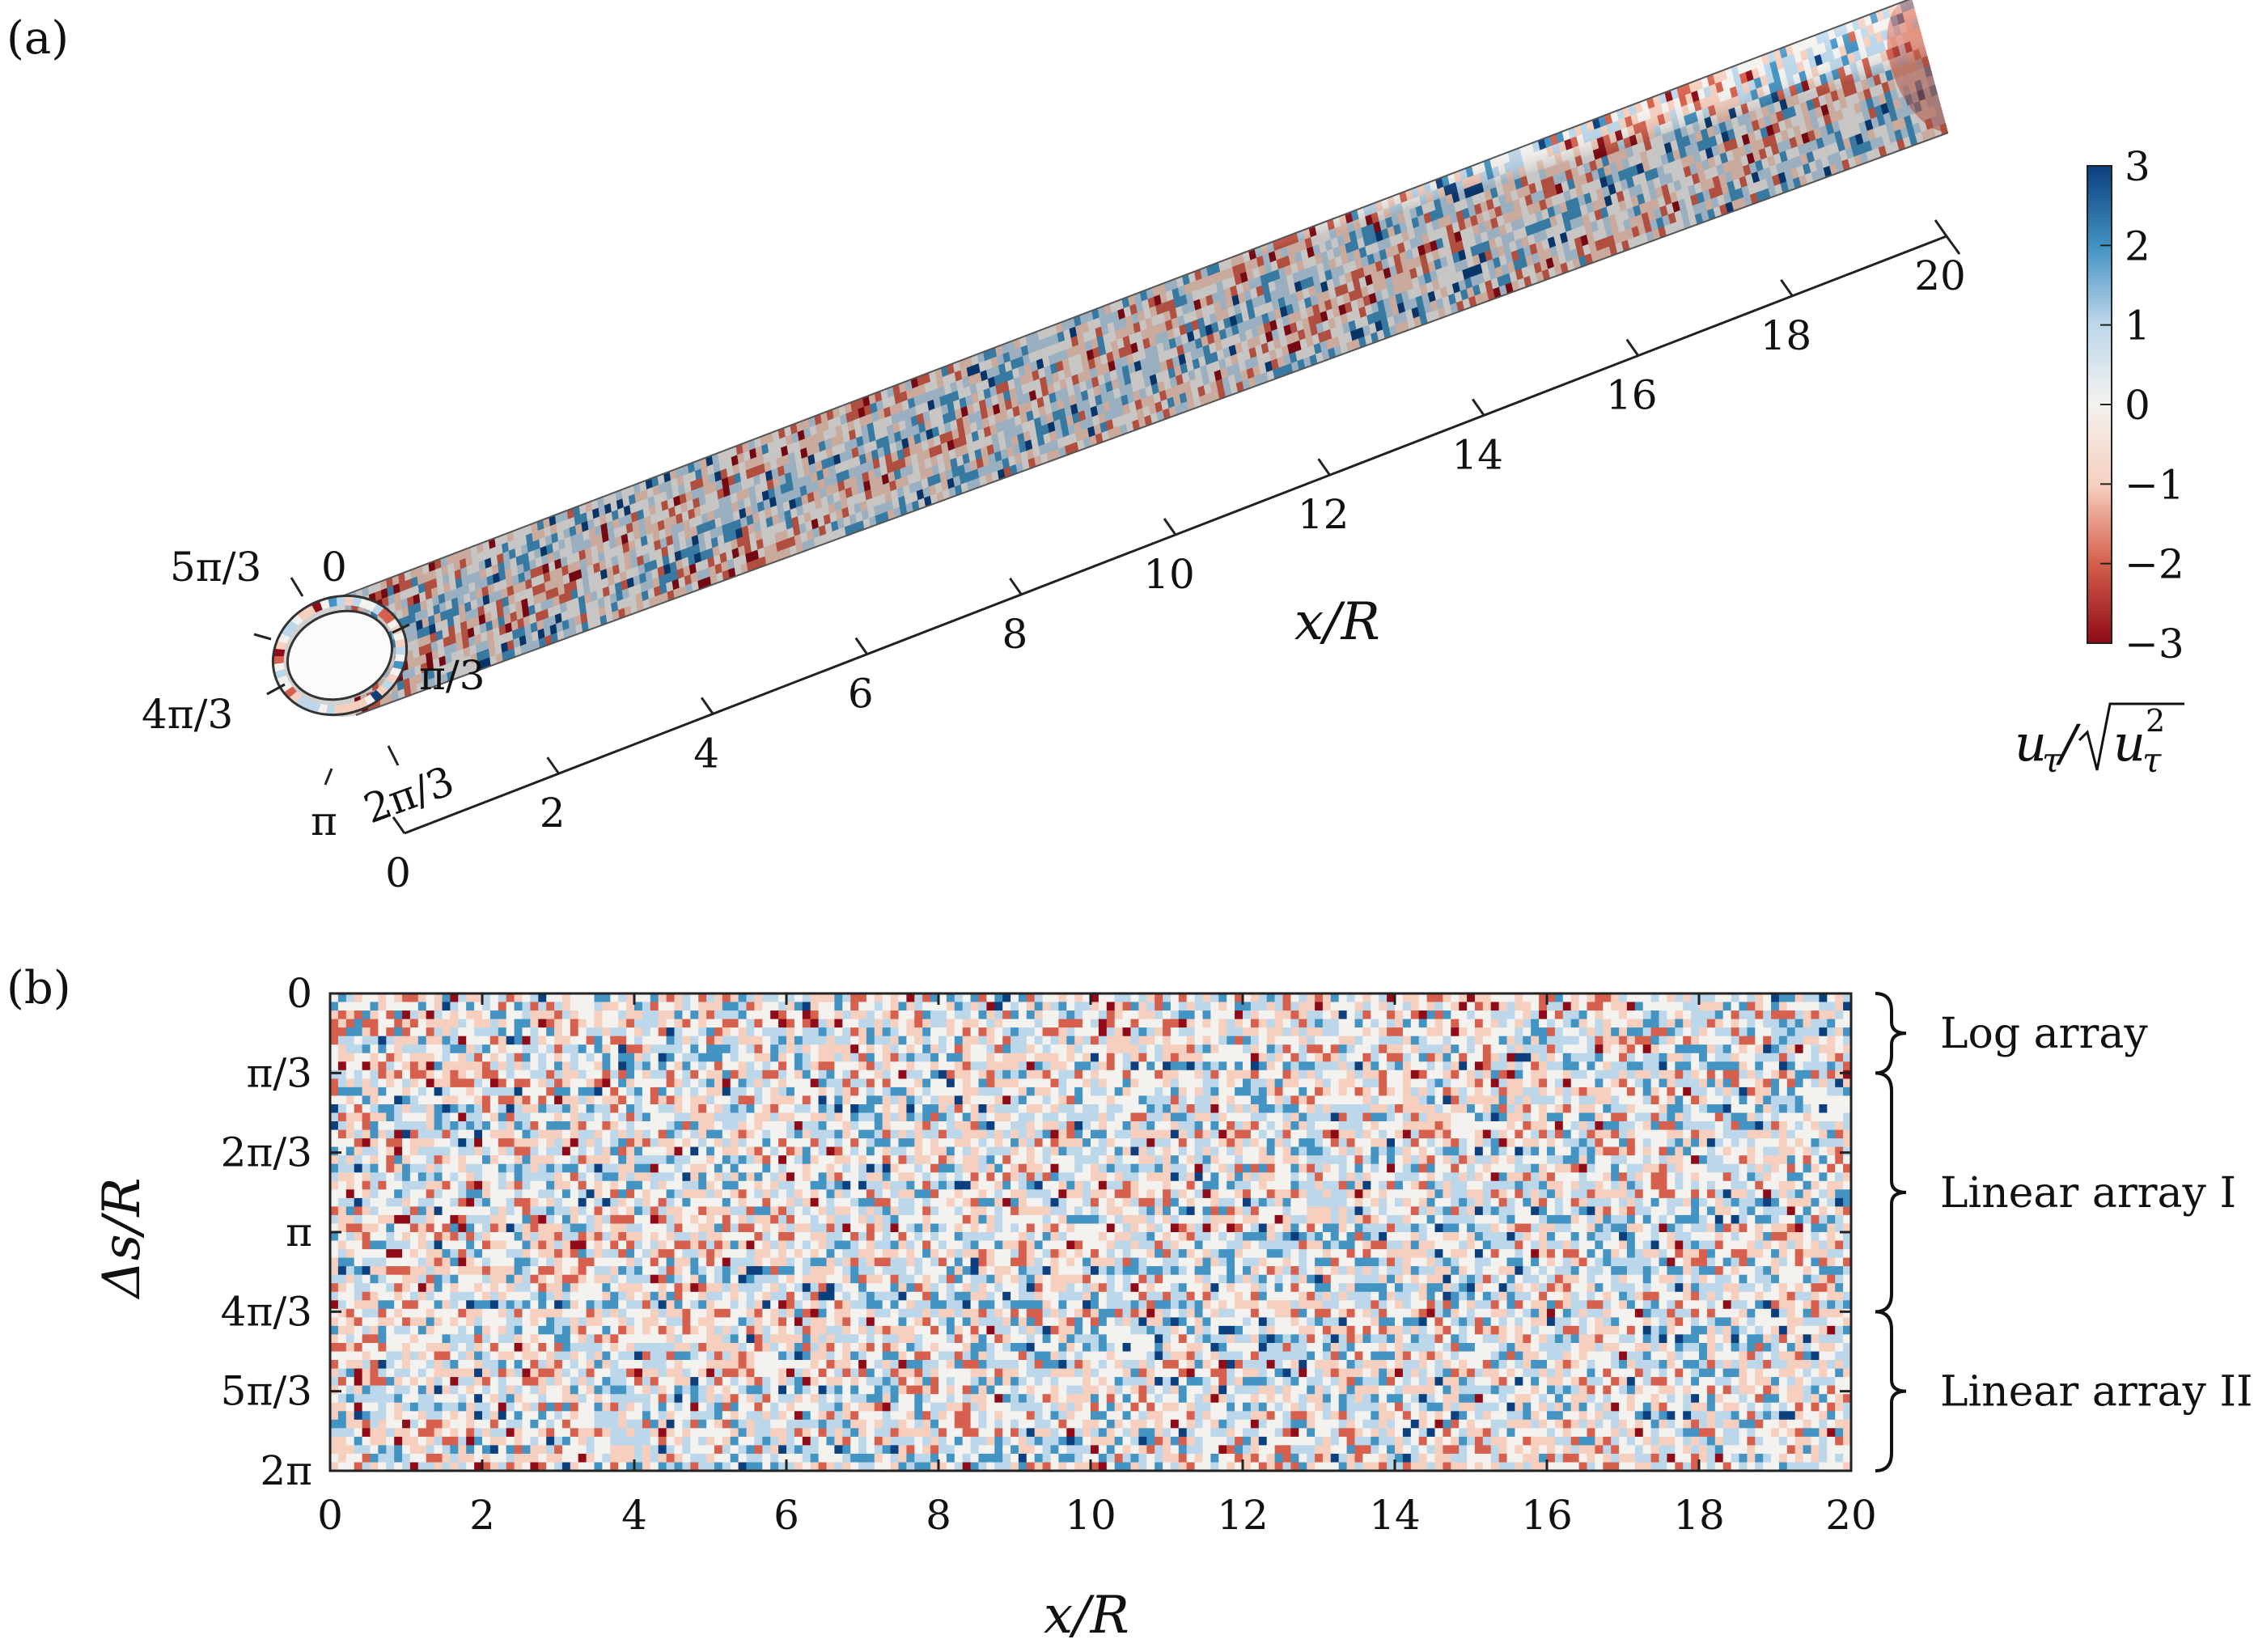 Image resolution: width=2254 pixels, height=1652 pixels. What do you see at coordinates (334, 567) in the screenshot?
I see `azimuth-label-0: 0` at bounding box center [334, 567].